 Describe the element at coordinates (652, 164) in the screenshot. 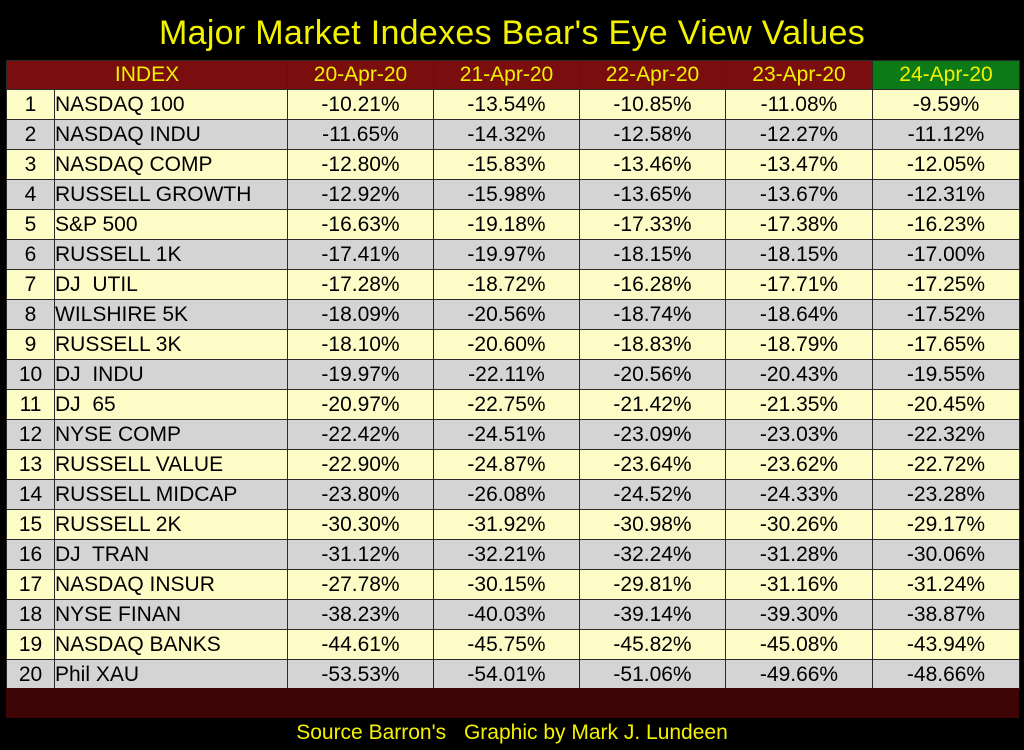

I see `row-value-3: -13.46%` at that location.